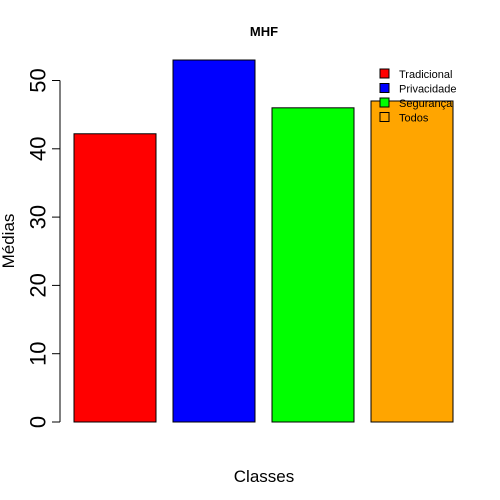 This screenshot has width=500, height=500. What do you see at coordinates (38, 422) in the screenshot?
I see `y-tick-label-0: 0` at bounding box center [38, 422].